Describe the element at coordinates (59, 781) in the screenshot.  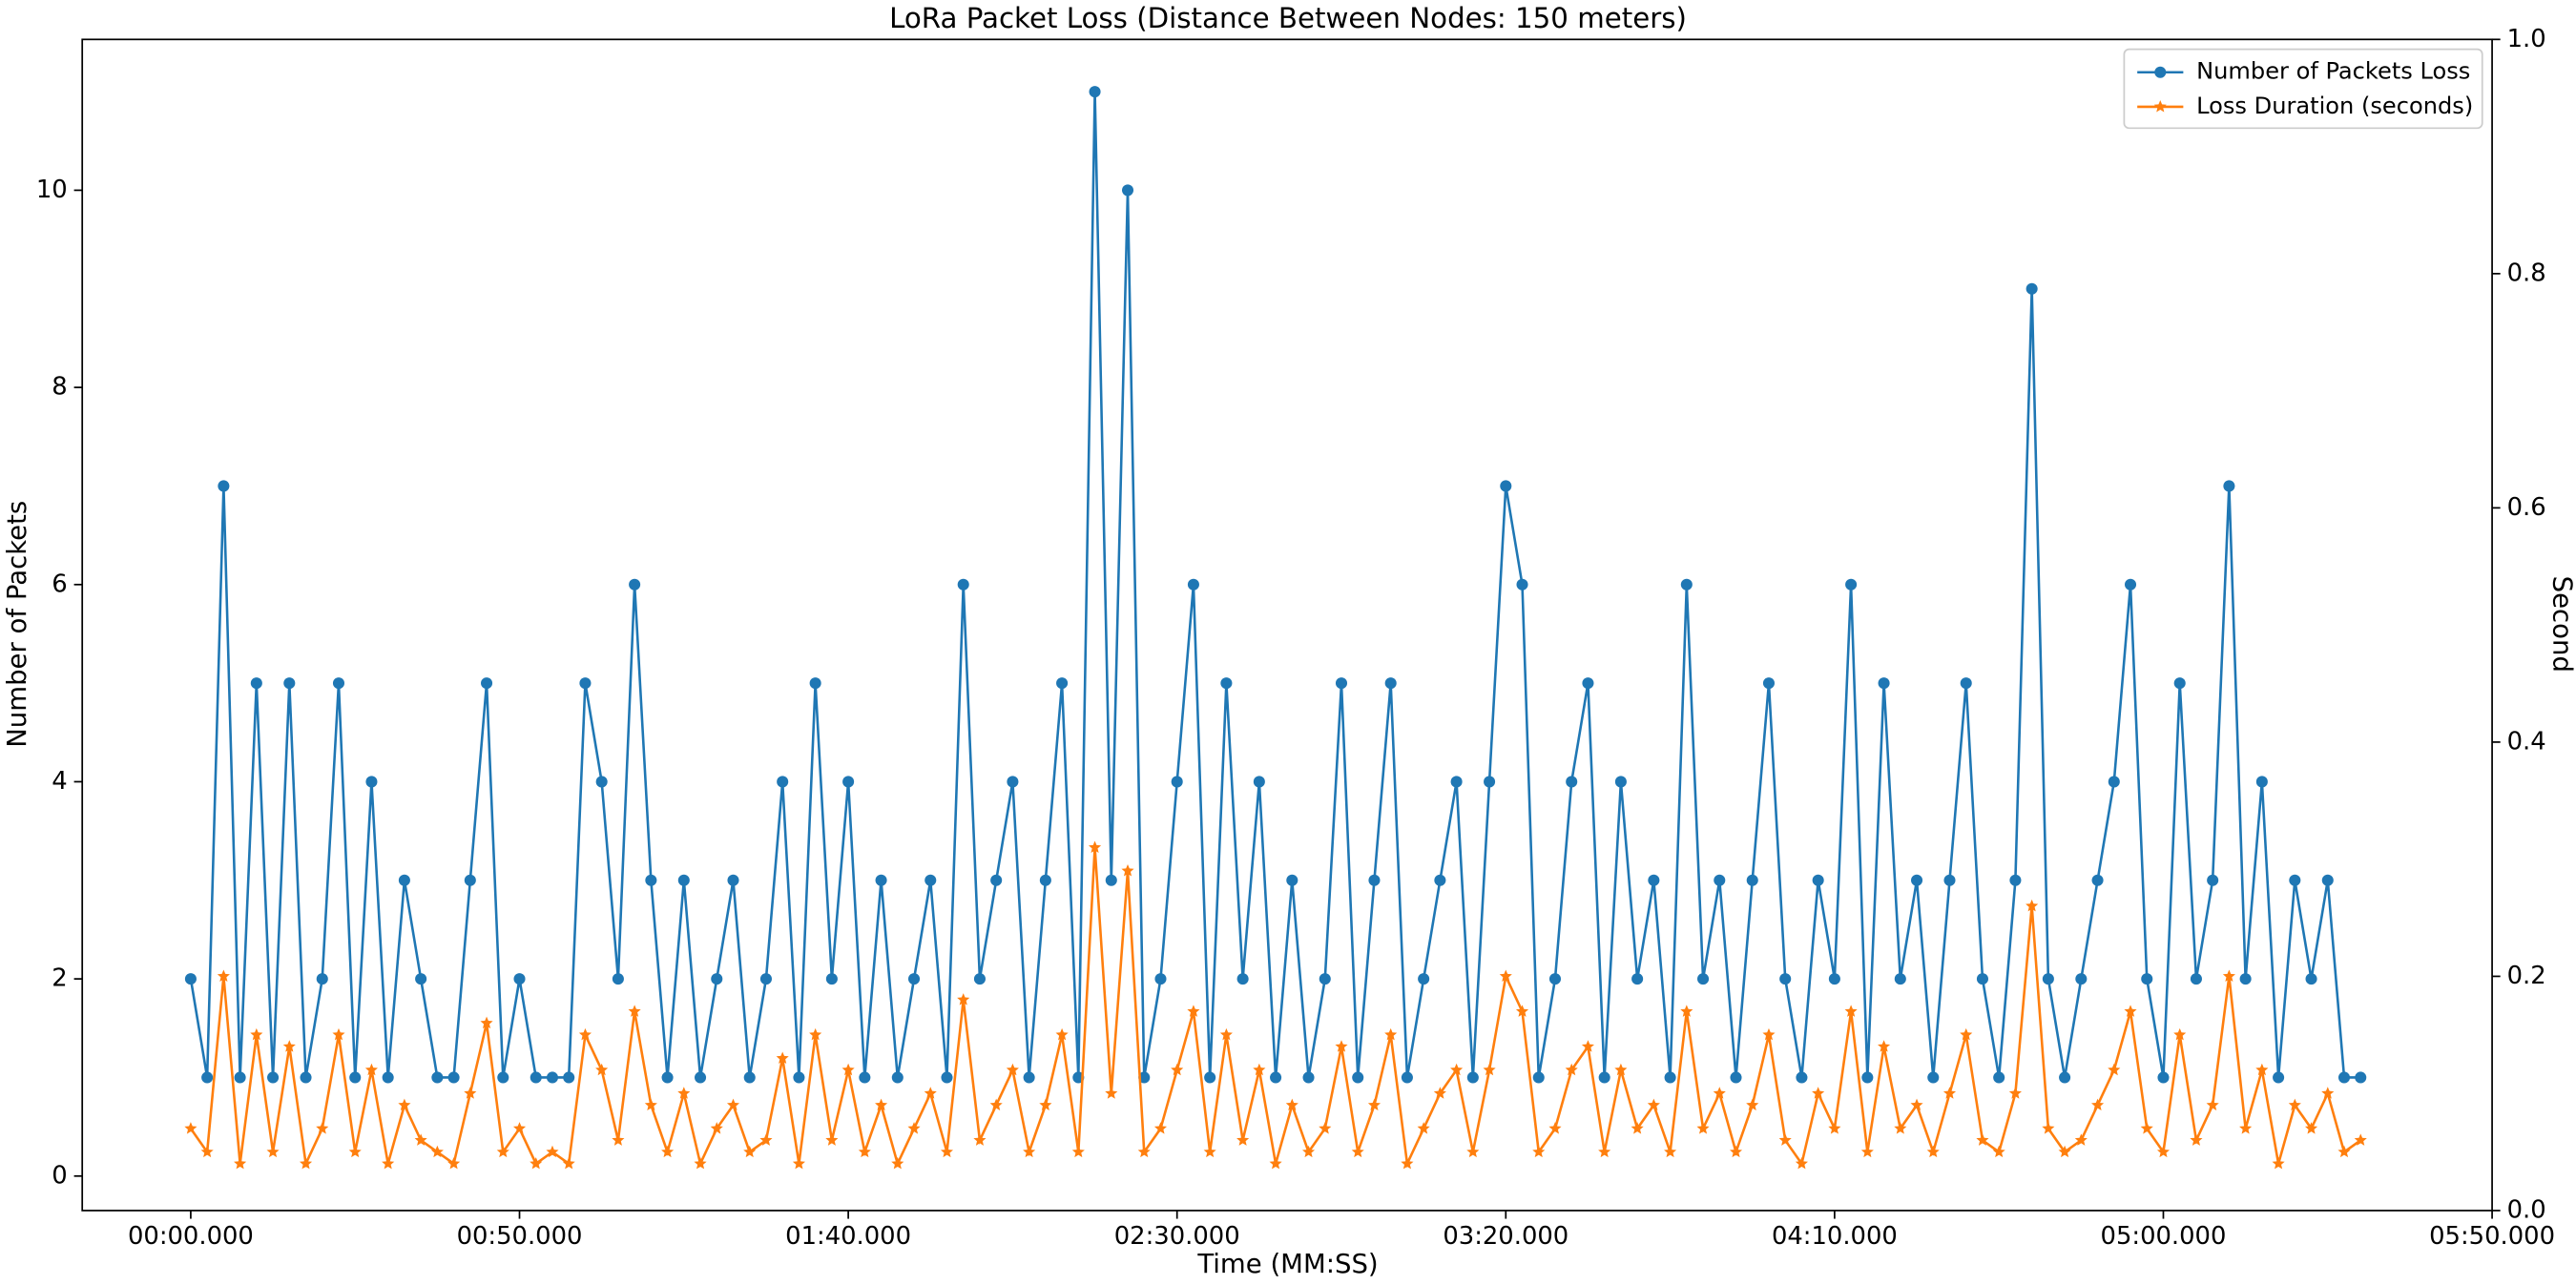
I see `y-tick-label: 4` at that location.